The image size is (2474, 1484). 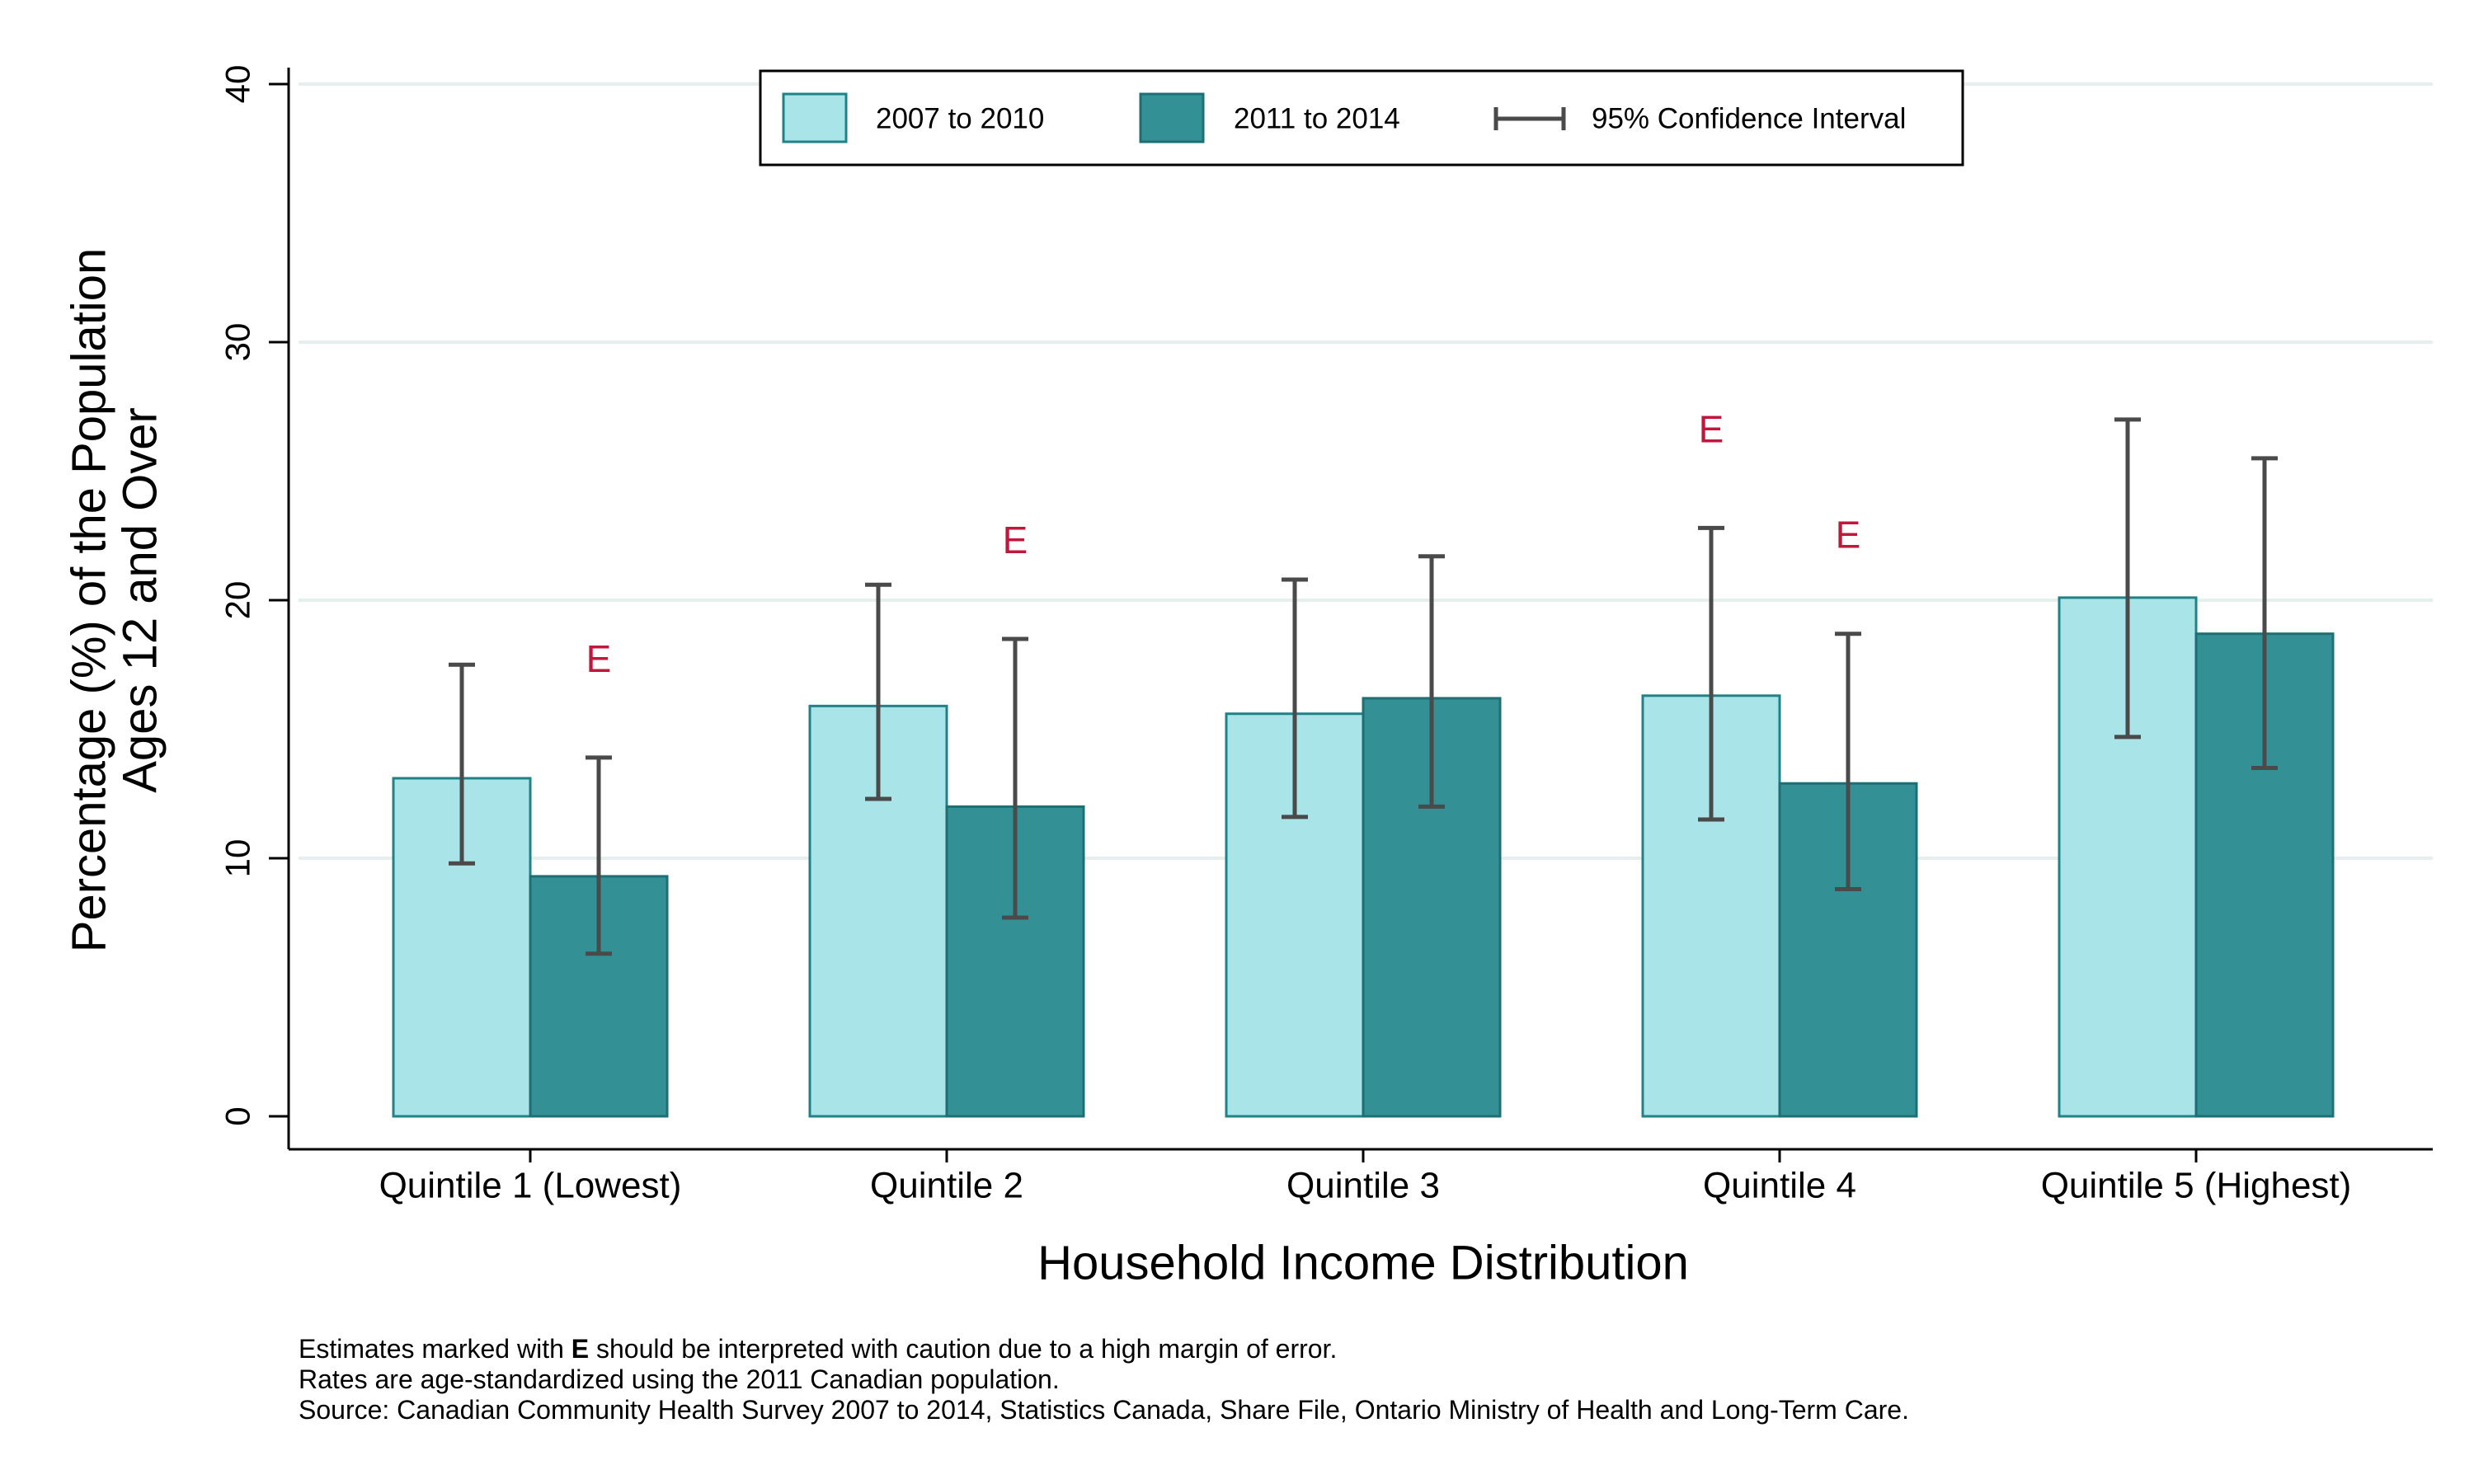 What do you see at coordinates (2196, 1186) in the screenshot?
I see `x-tick-label-5: Quintile 5 (Highest)` at bounding box center [2196, 1186].